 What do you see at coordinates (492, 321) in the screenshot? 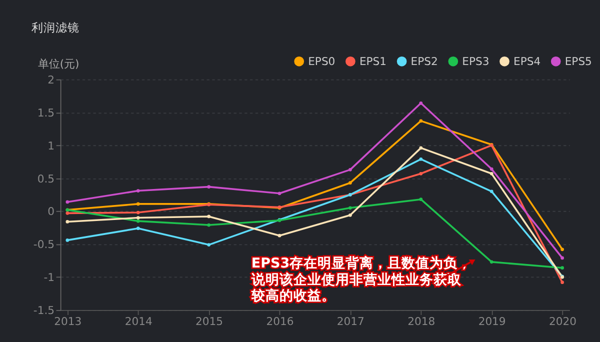
I see `x-tick-label: 2019` at bounding box center [492, 321].